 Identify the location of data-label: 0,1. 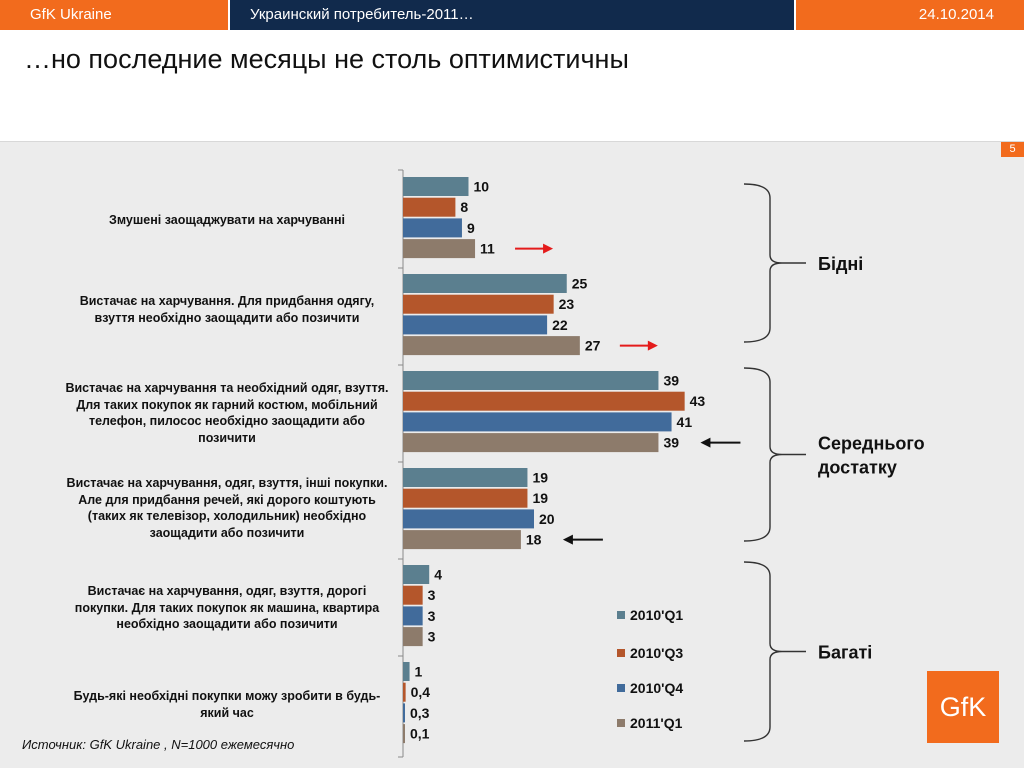
(420, 734).